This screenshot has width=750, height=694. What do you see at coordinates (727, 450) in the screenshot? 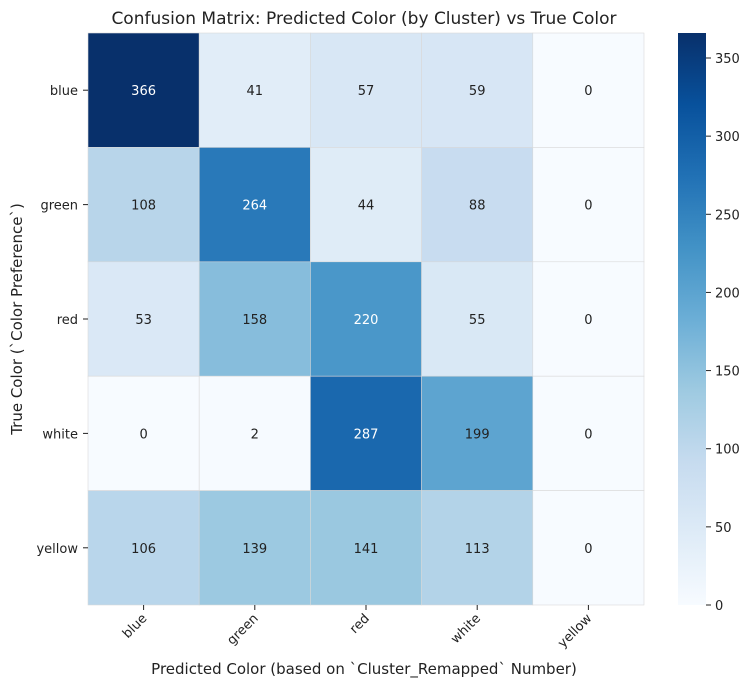
I see `colorbar-tick-label: 100` at bounding box center [727, 450].